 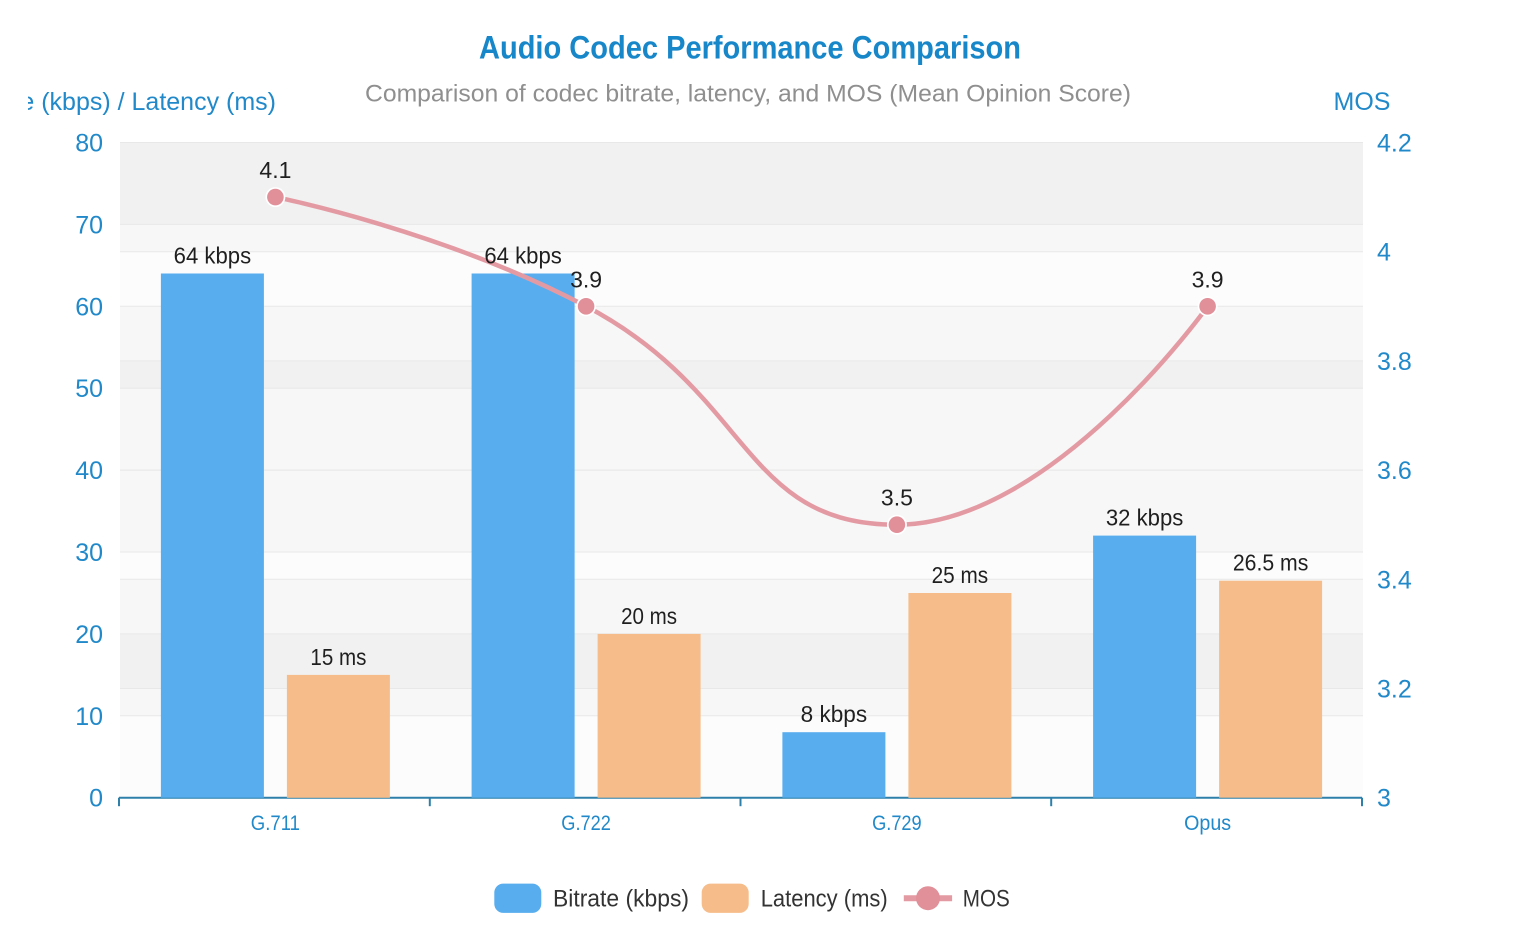 I want to click on svg-text: 3.4, so click(x=1394, y=580).